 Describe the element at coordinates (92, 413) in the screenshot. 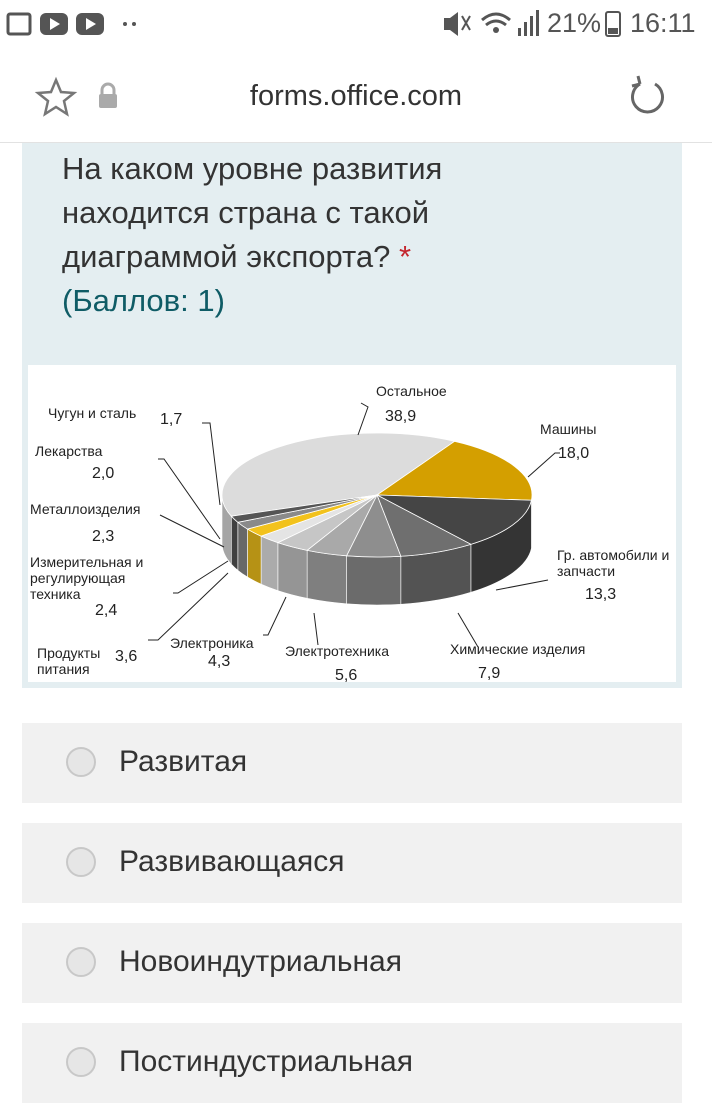

I see `slice-label: Чугун и сталь` at that location.